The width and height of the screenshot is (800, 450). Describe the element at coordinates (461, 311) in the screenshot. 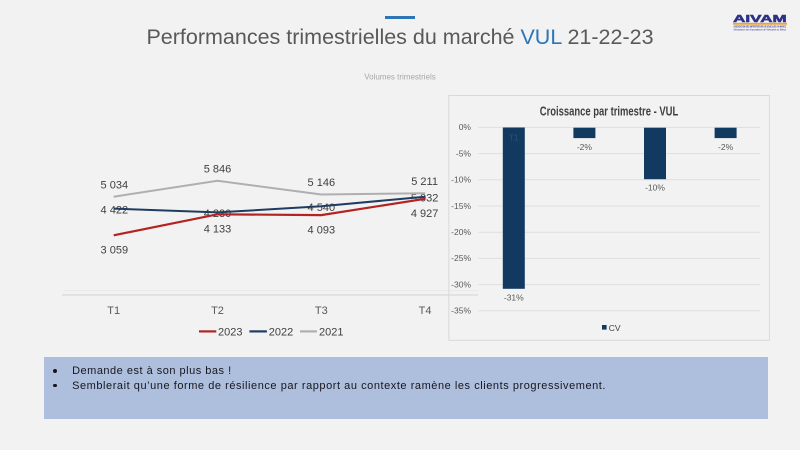

I see `svg-text: -35%` at that location.